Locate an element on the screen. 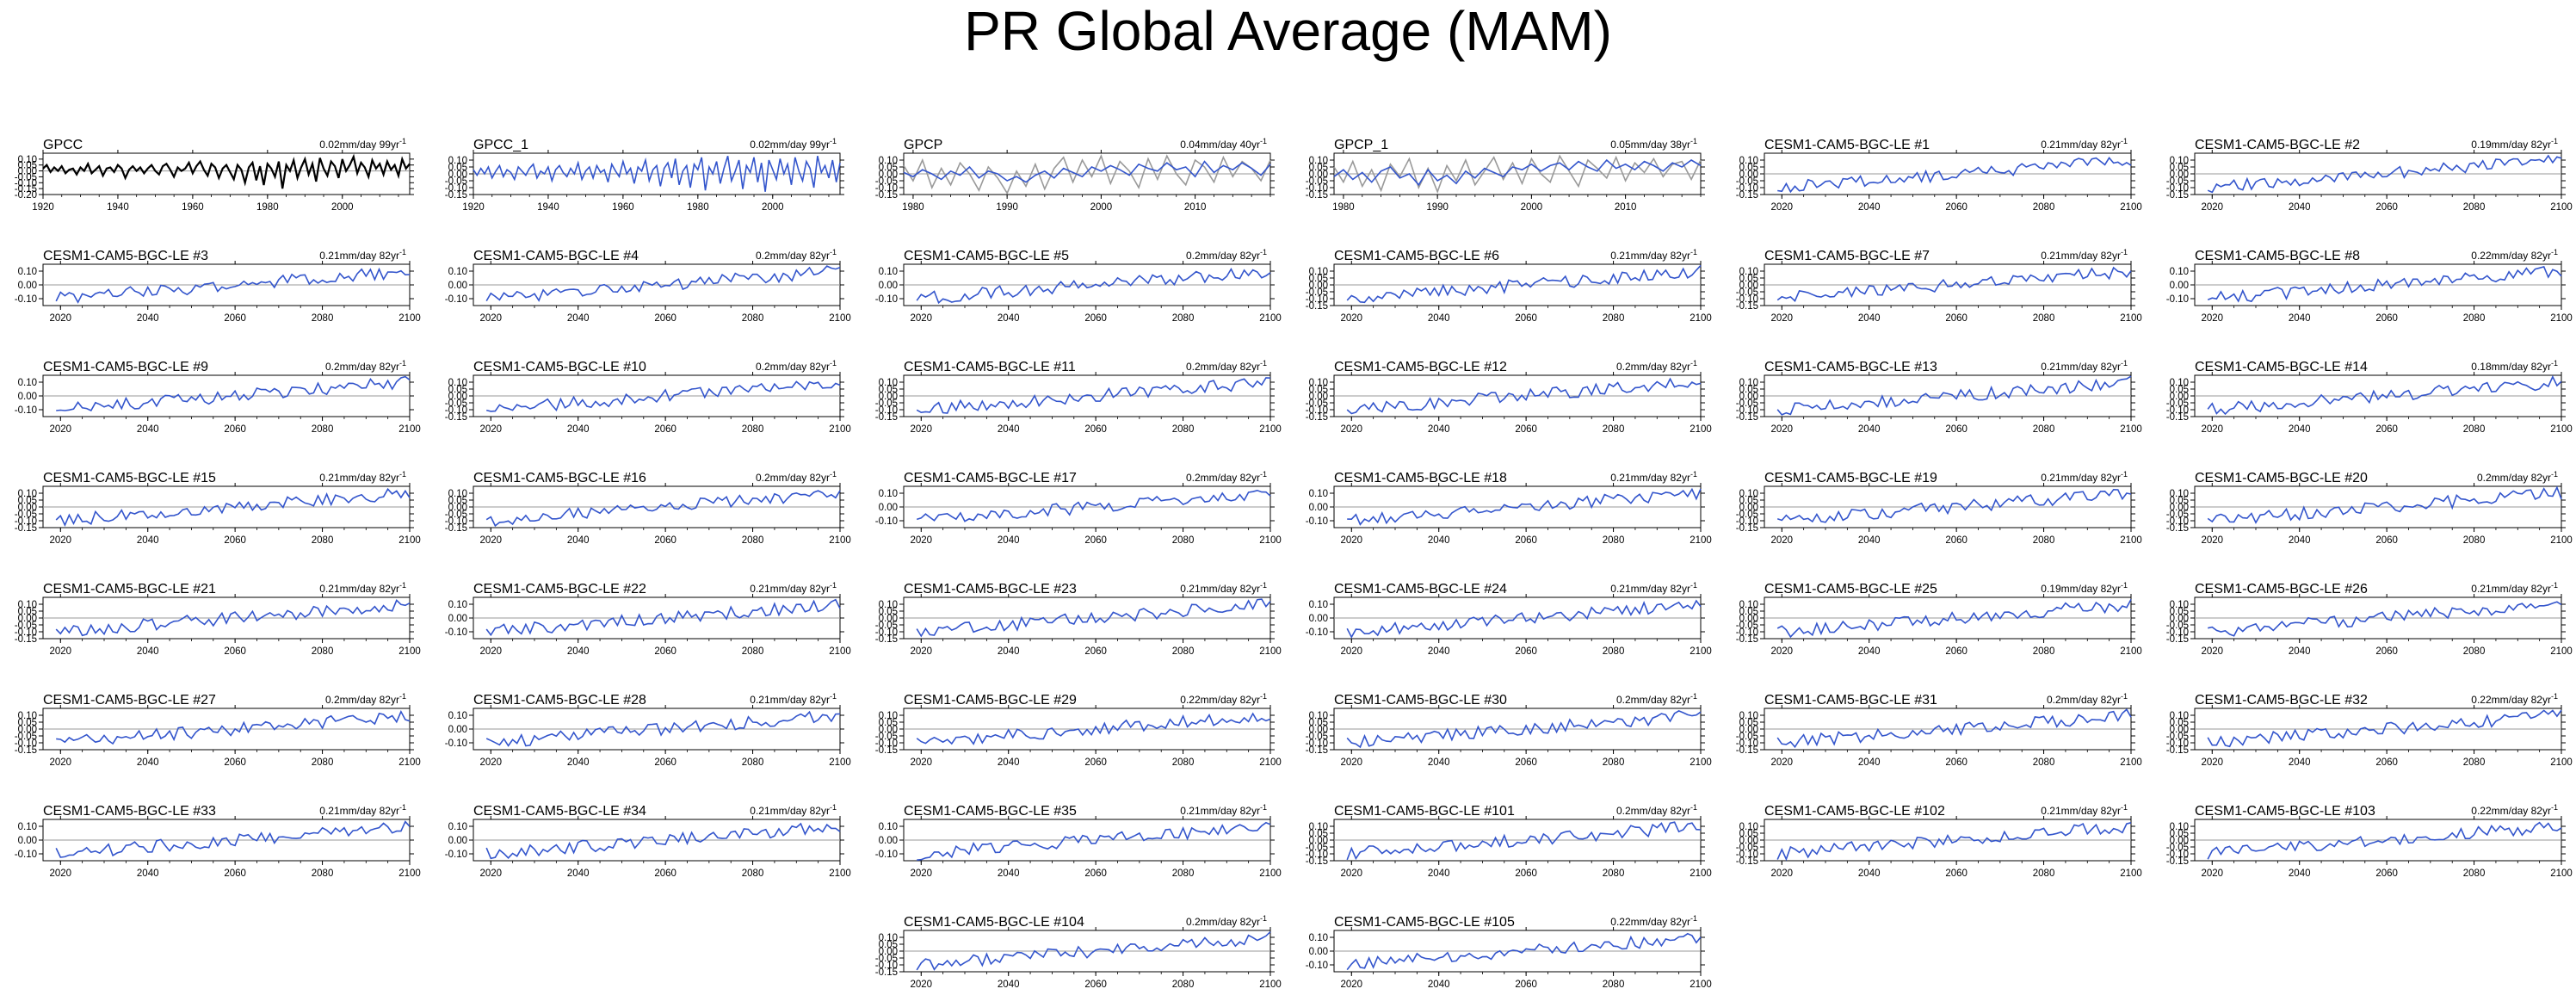 This screenshot has width=2576, height=995. panel-title: CESM1-CAM5-BGC-LE #4 is located at coordinates (556, 256).